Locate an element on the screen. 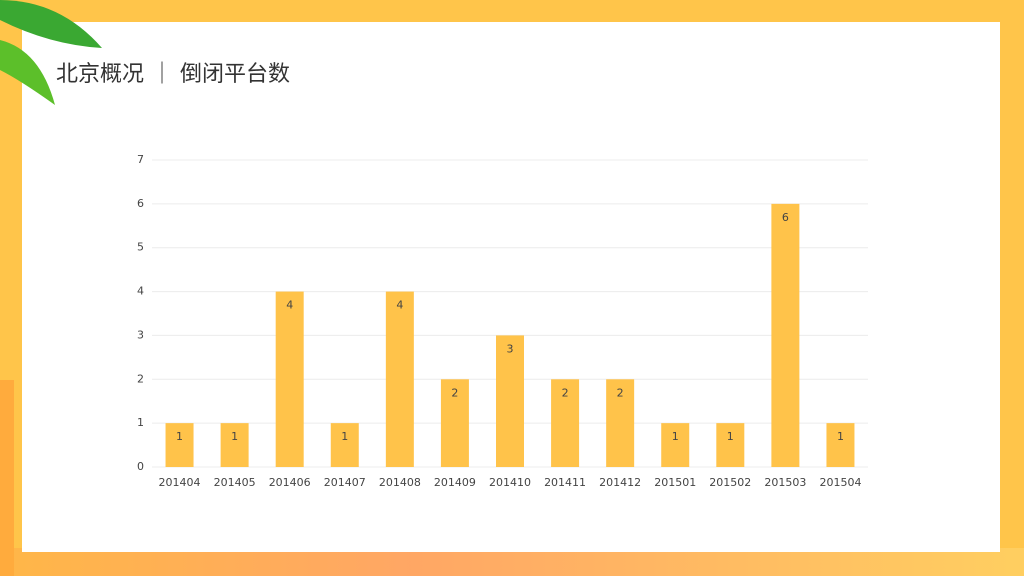  x-tick-label: 201411 is located at coordinates (565, 482).